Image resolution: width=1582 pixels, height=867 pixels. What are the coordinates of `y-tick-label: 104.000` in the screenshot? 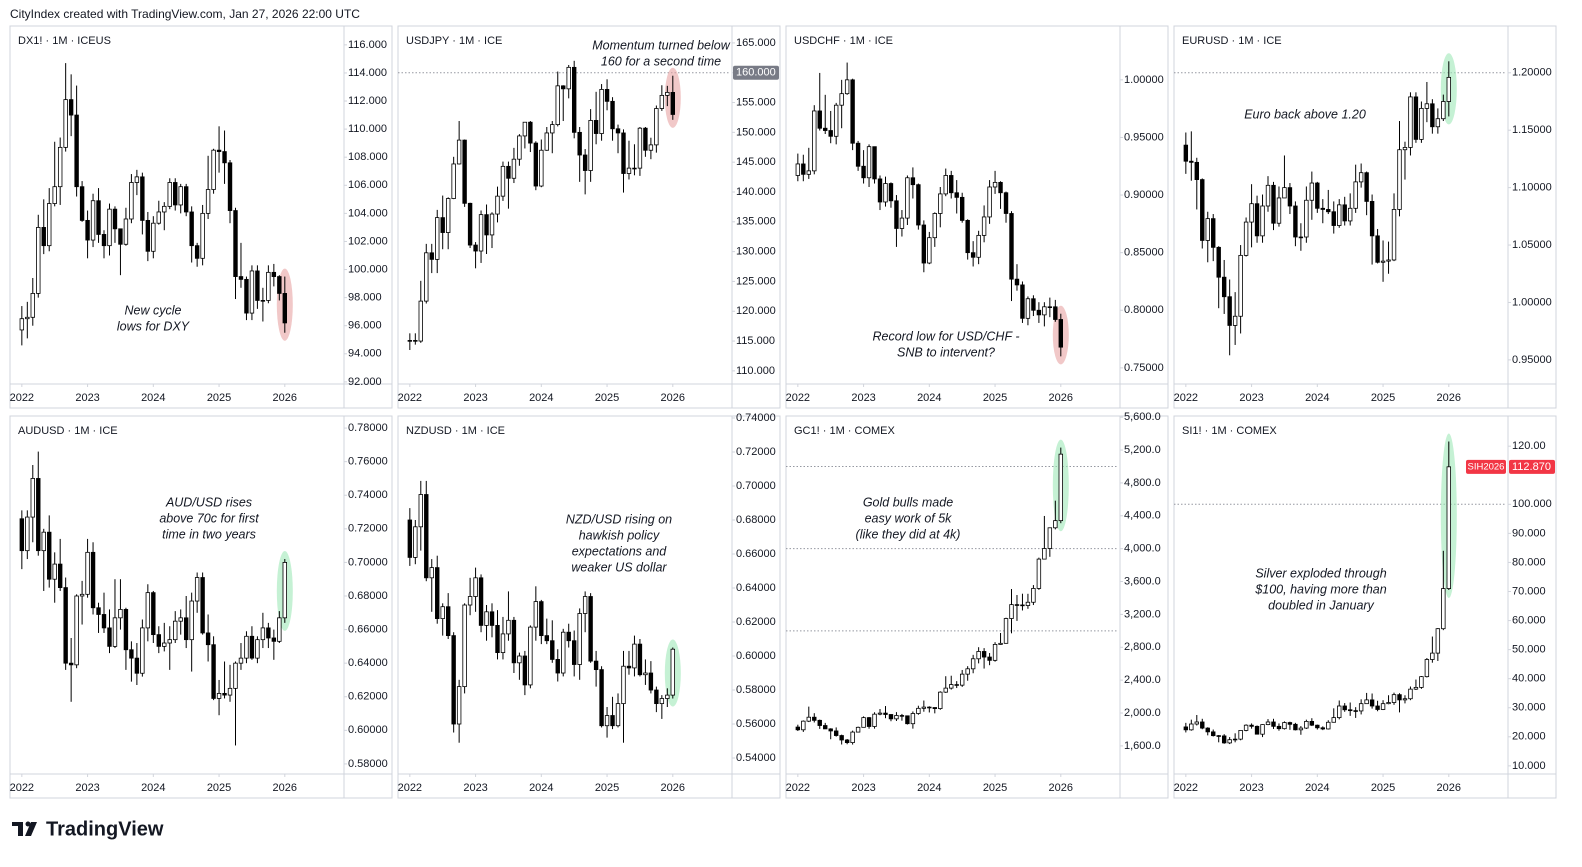 It's located at (368, 213).